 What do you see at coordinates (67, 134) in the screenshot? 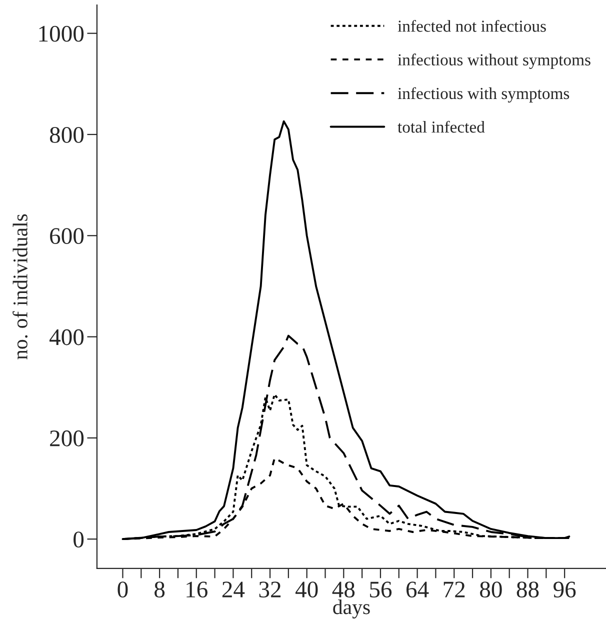
I see `y-tick-label: 800` at bounding box center [67, 134].